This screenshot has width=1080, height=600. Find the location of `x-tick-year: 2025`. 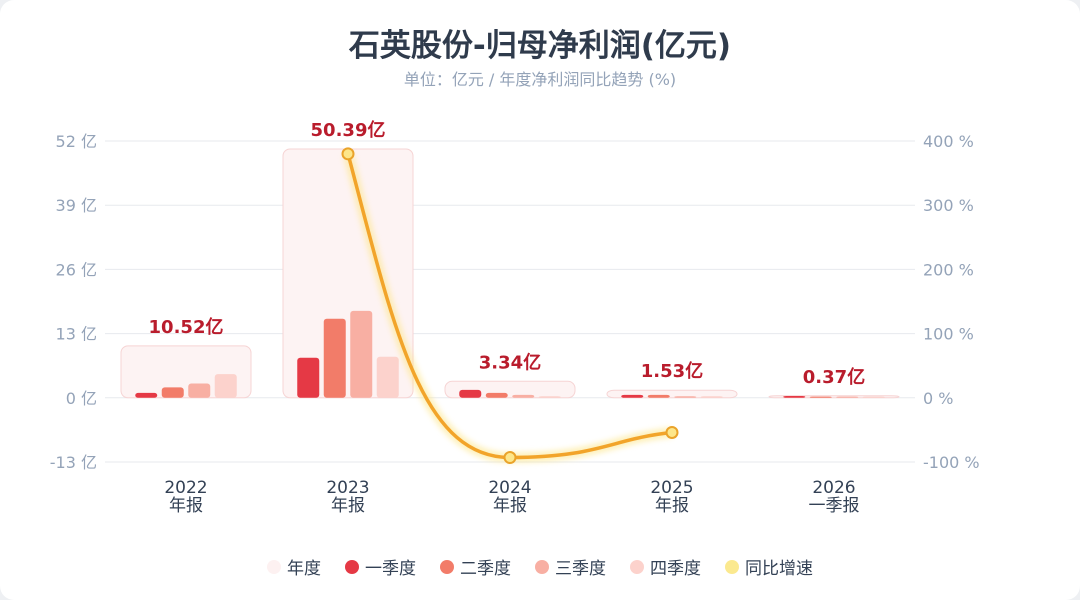

x-tick-year: 2025 is located at coordinates (671, 488).